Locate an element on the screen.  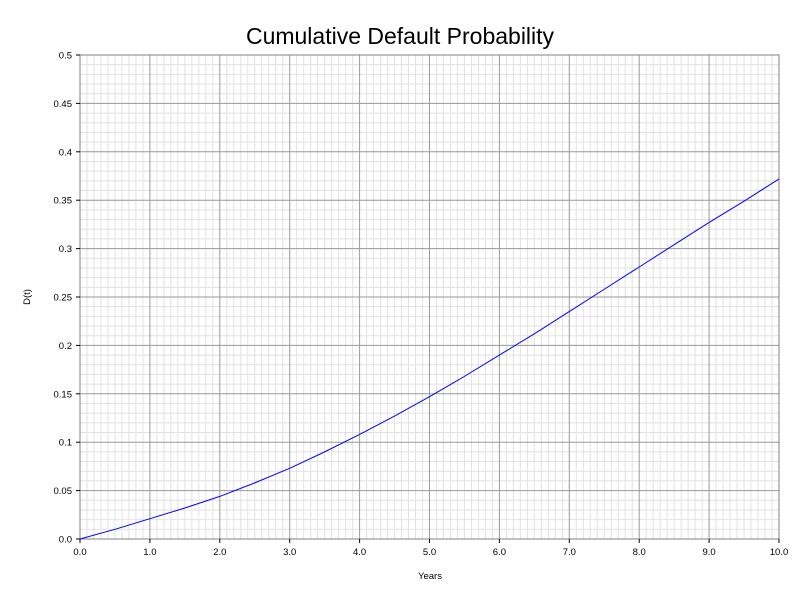
x-tick-label: 0.0 is located at coordinates (79, 552).